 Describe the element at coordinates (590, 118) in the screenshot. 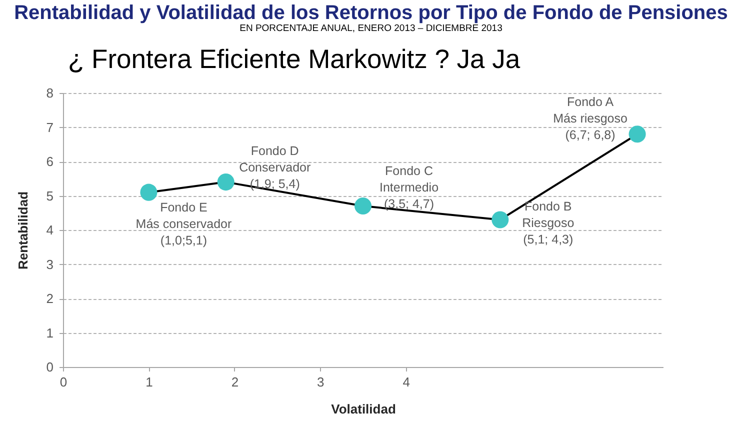

I see `annotation: Fondo A Más riesgoso (6,7; 6,8)` at that location.